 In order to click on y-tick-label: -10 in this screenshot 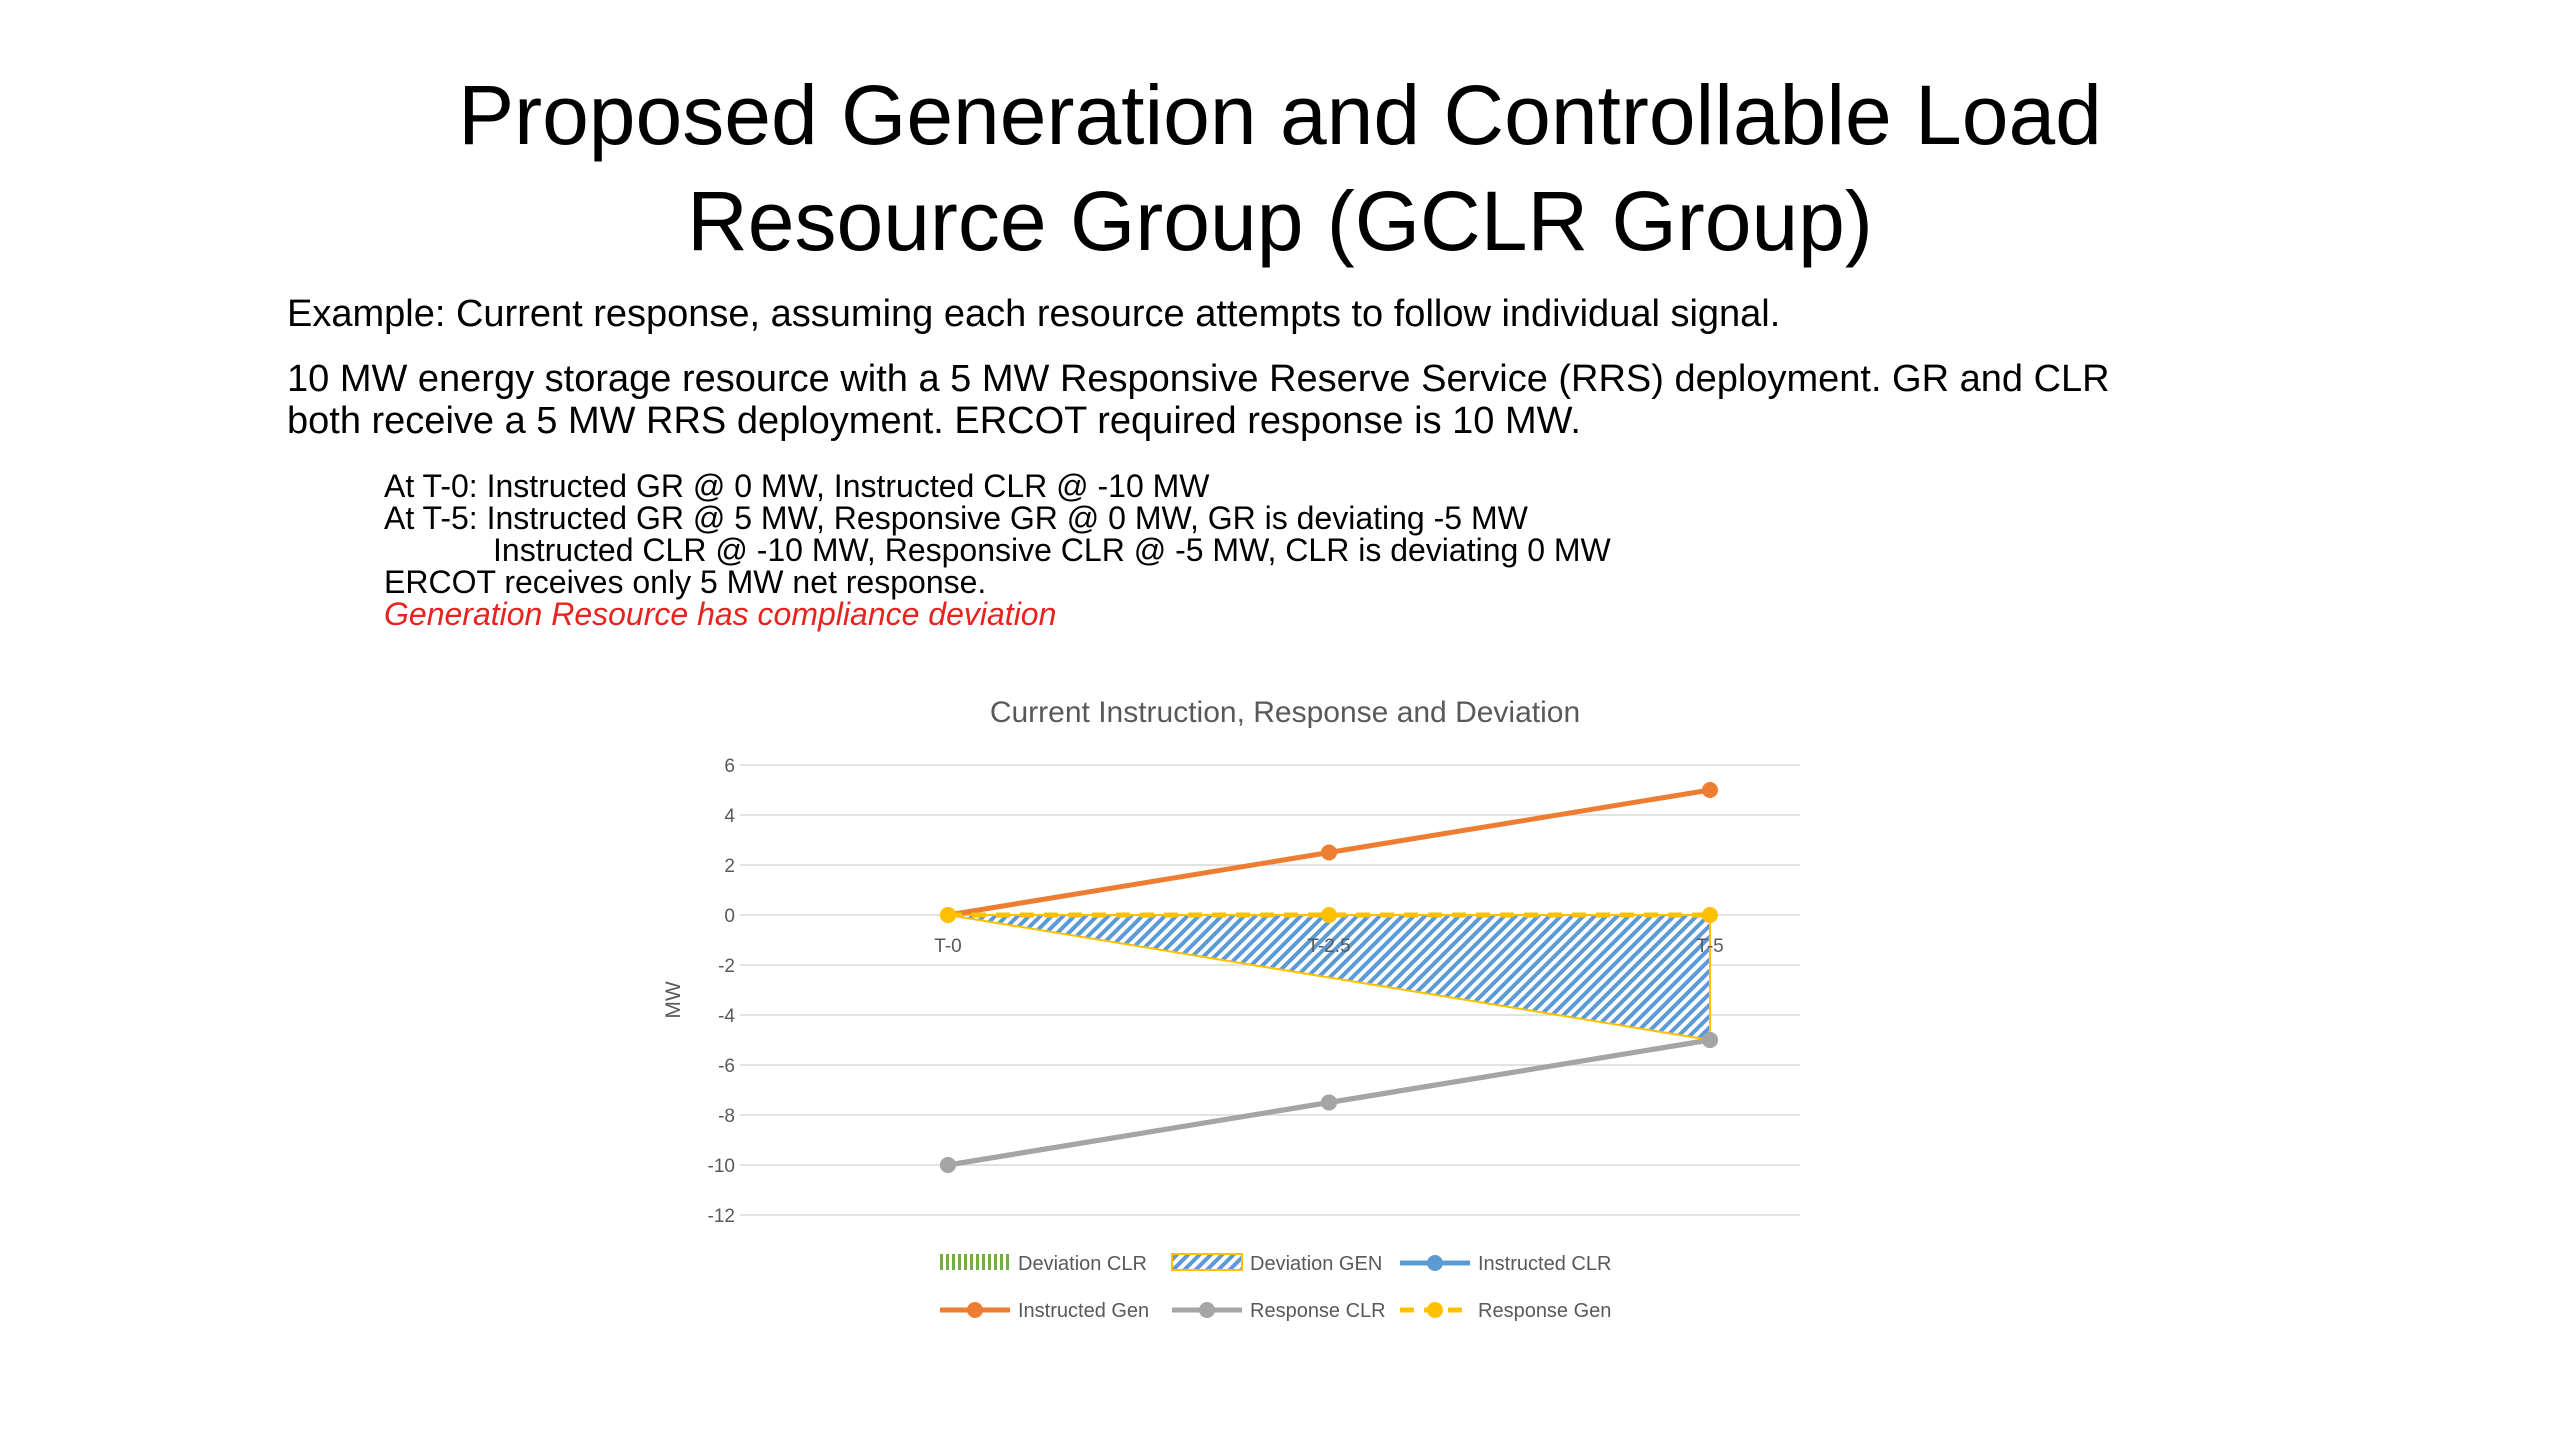, I will do `click(721, 1166)`.